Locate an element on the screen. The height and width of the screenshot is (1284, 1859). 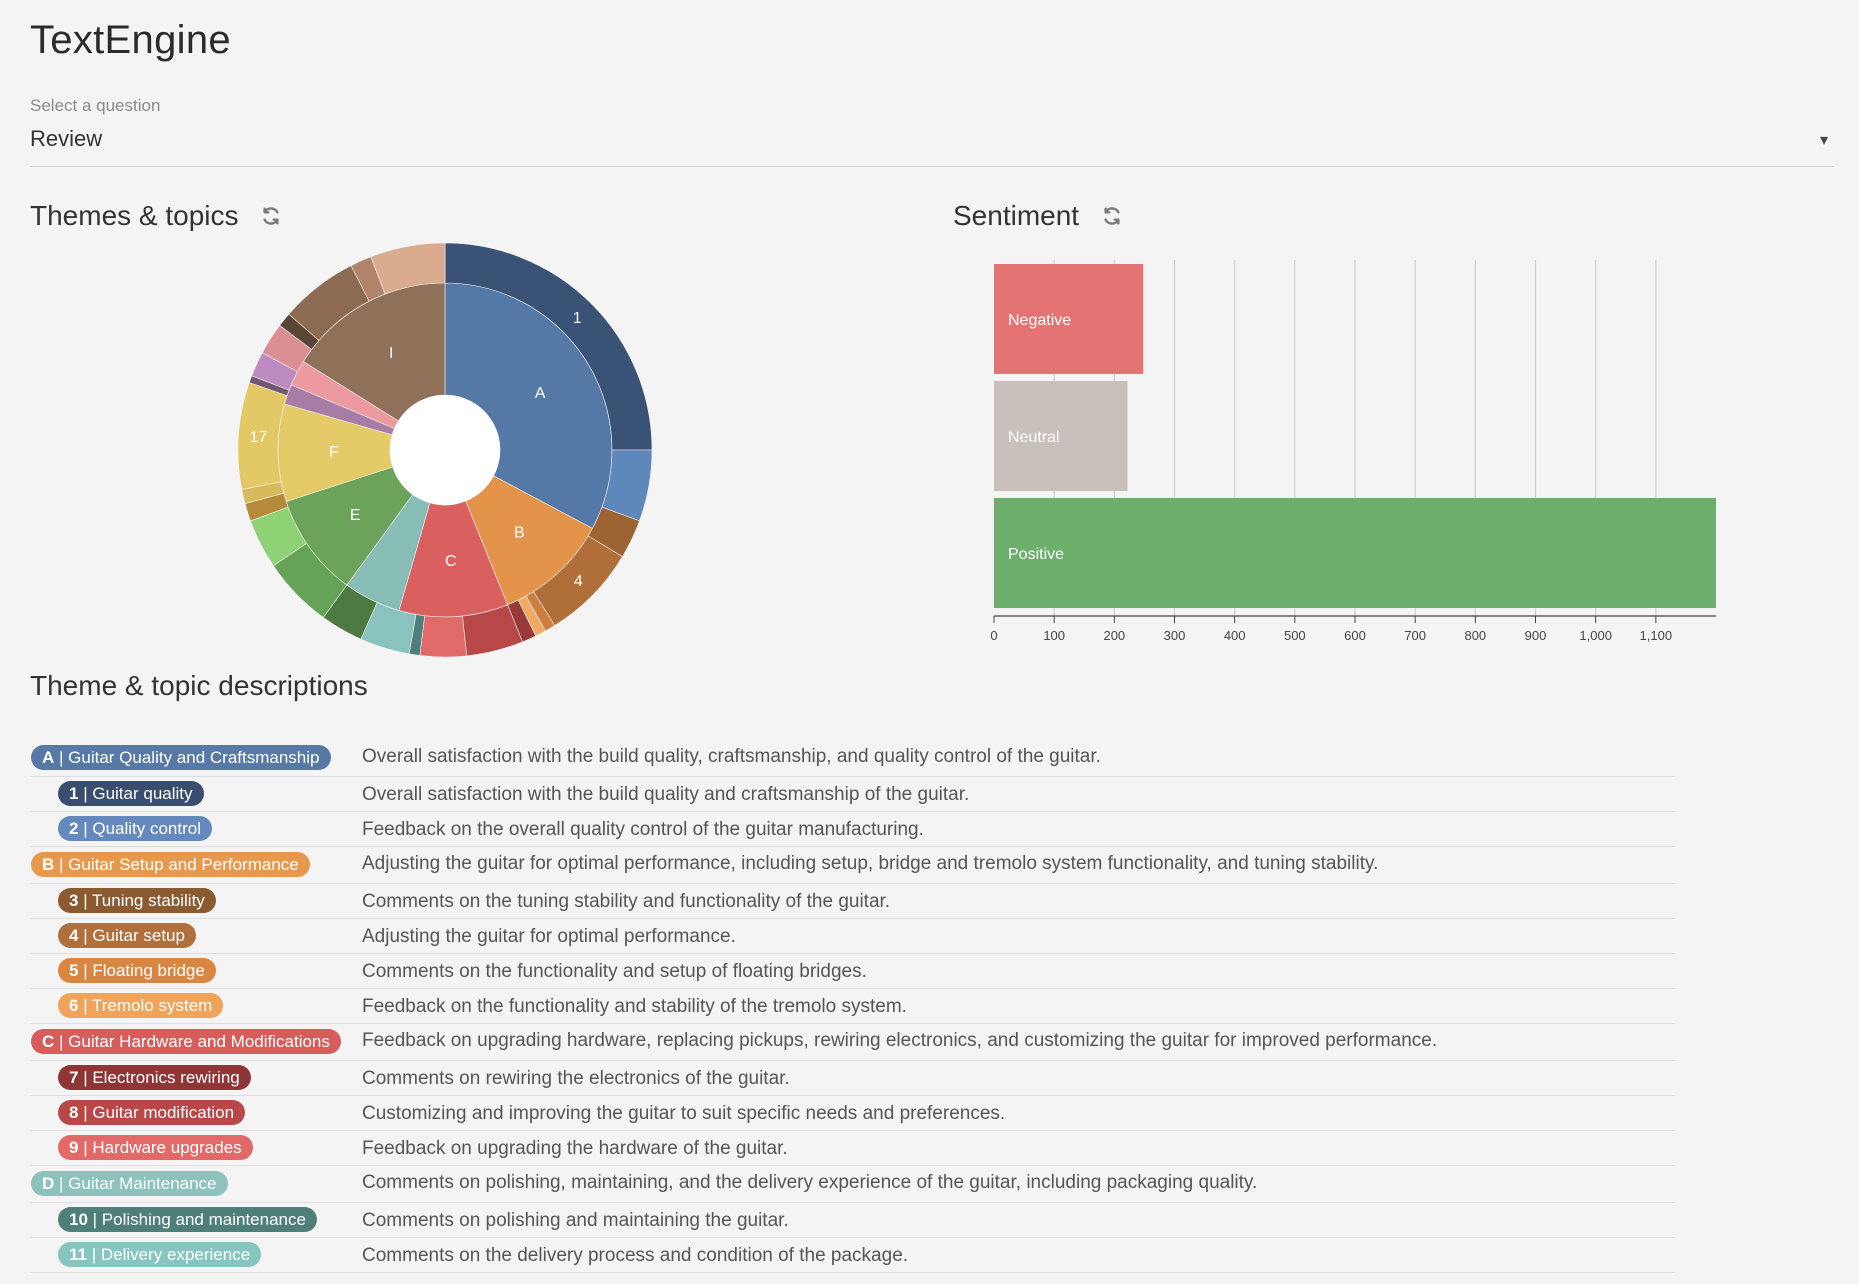
topic-code: 7 is located at coordinates (74, 1077).